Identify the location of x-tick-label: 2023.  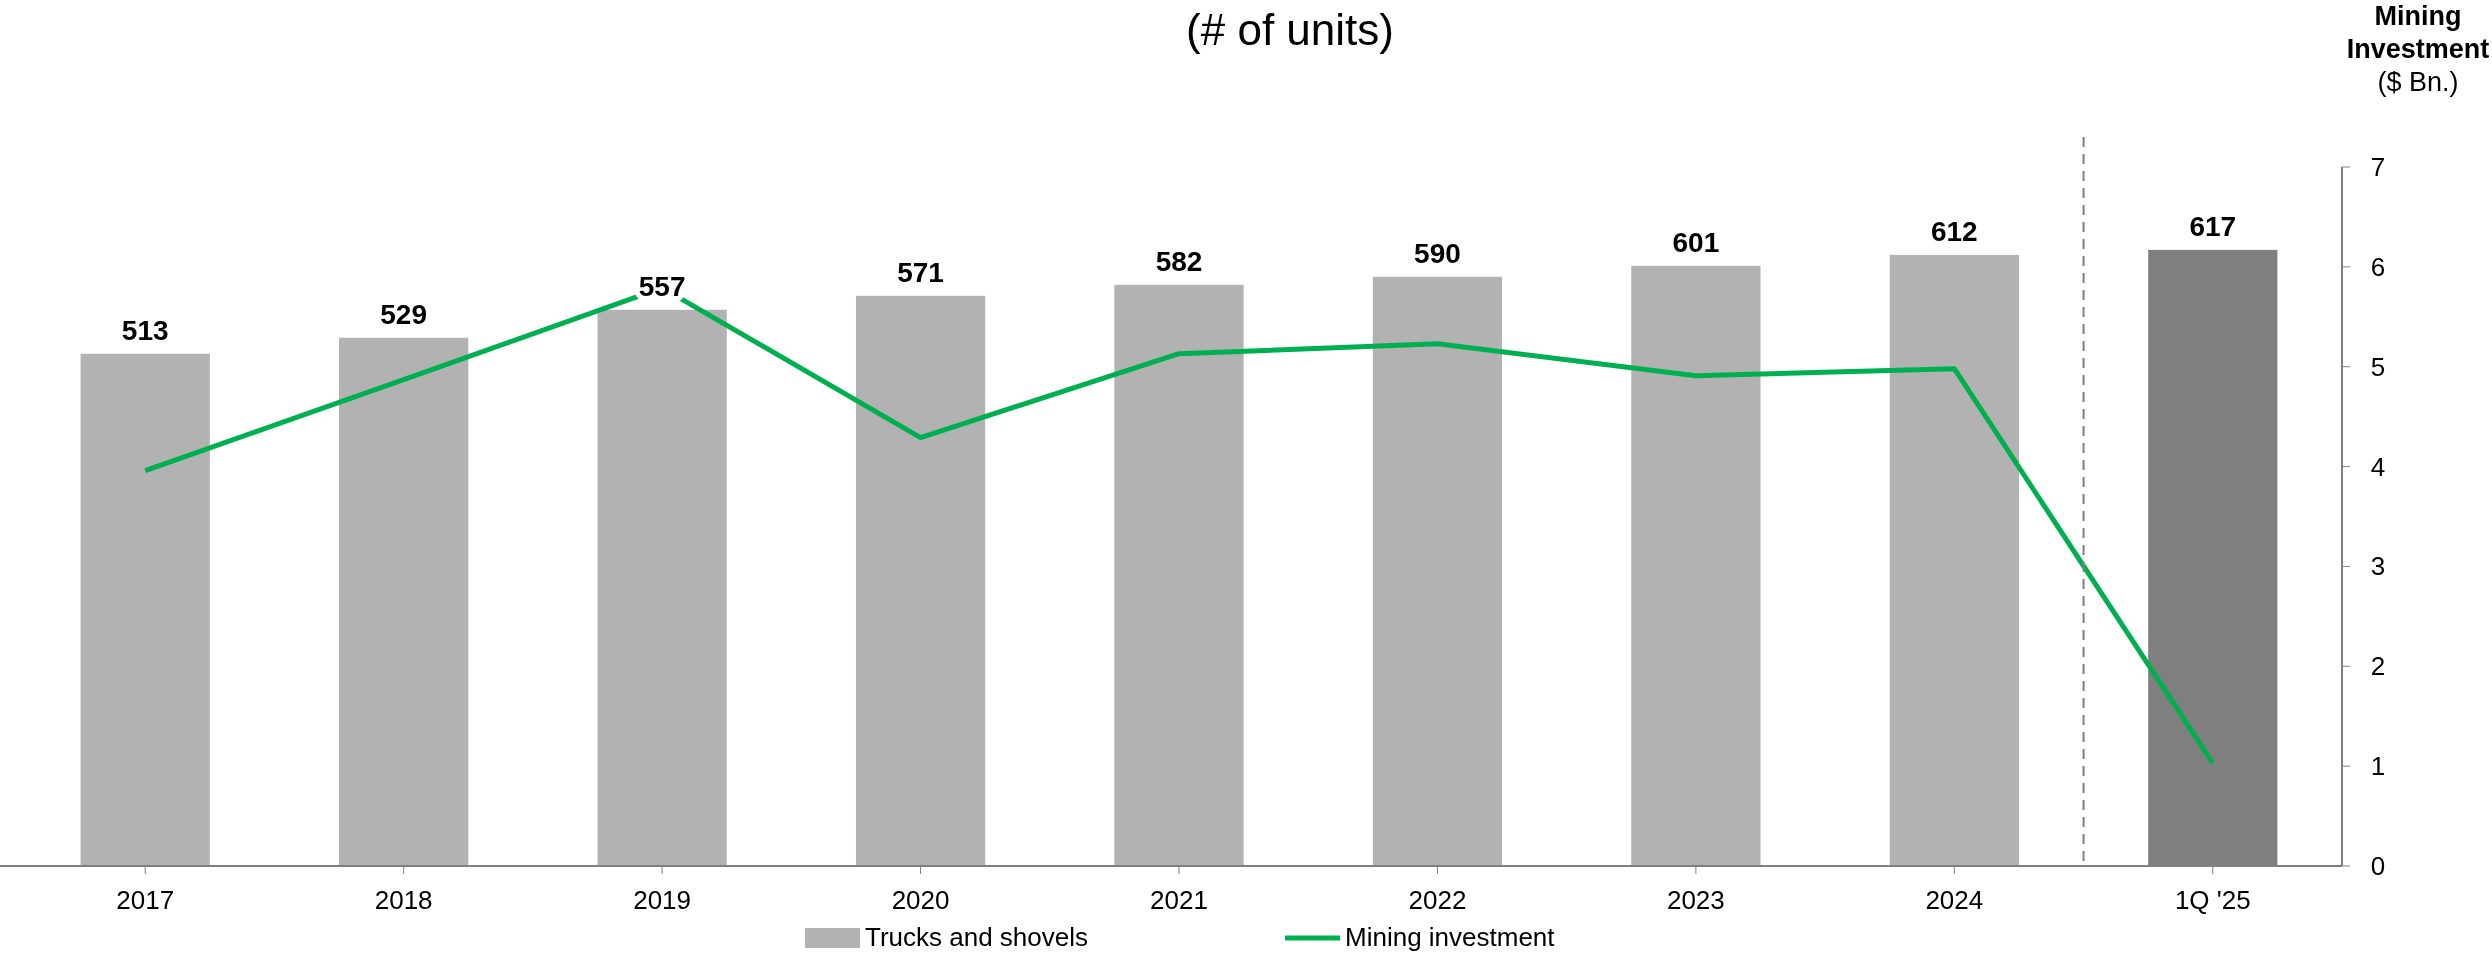
(1695, 900).